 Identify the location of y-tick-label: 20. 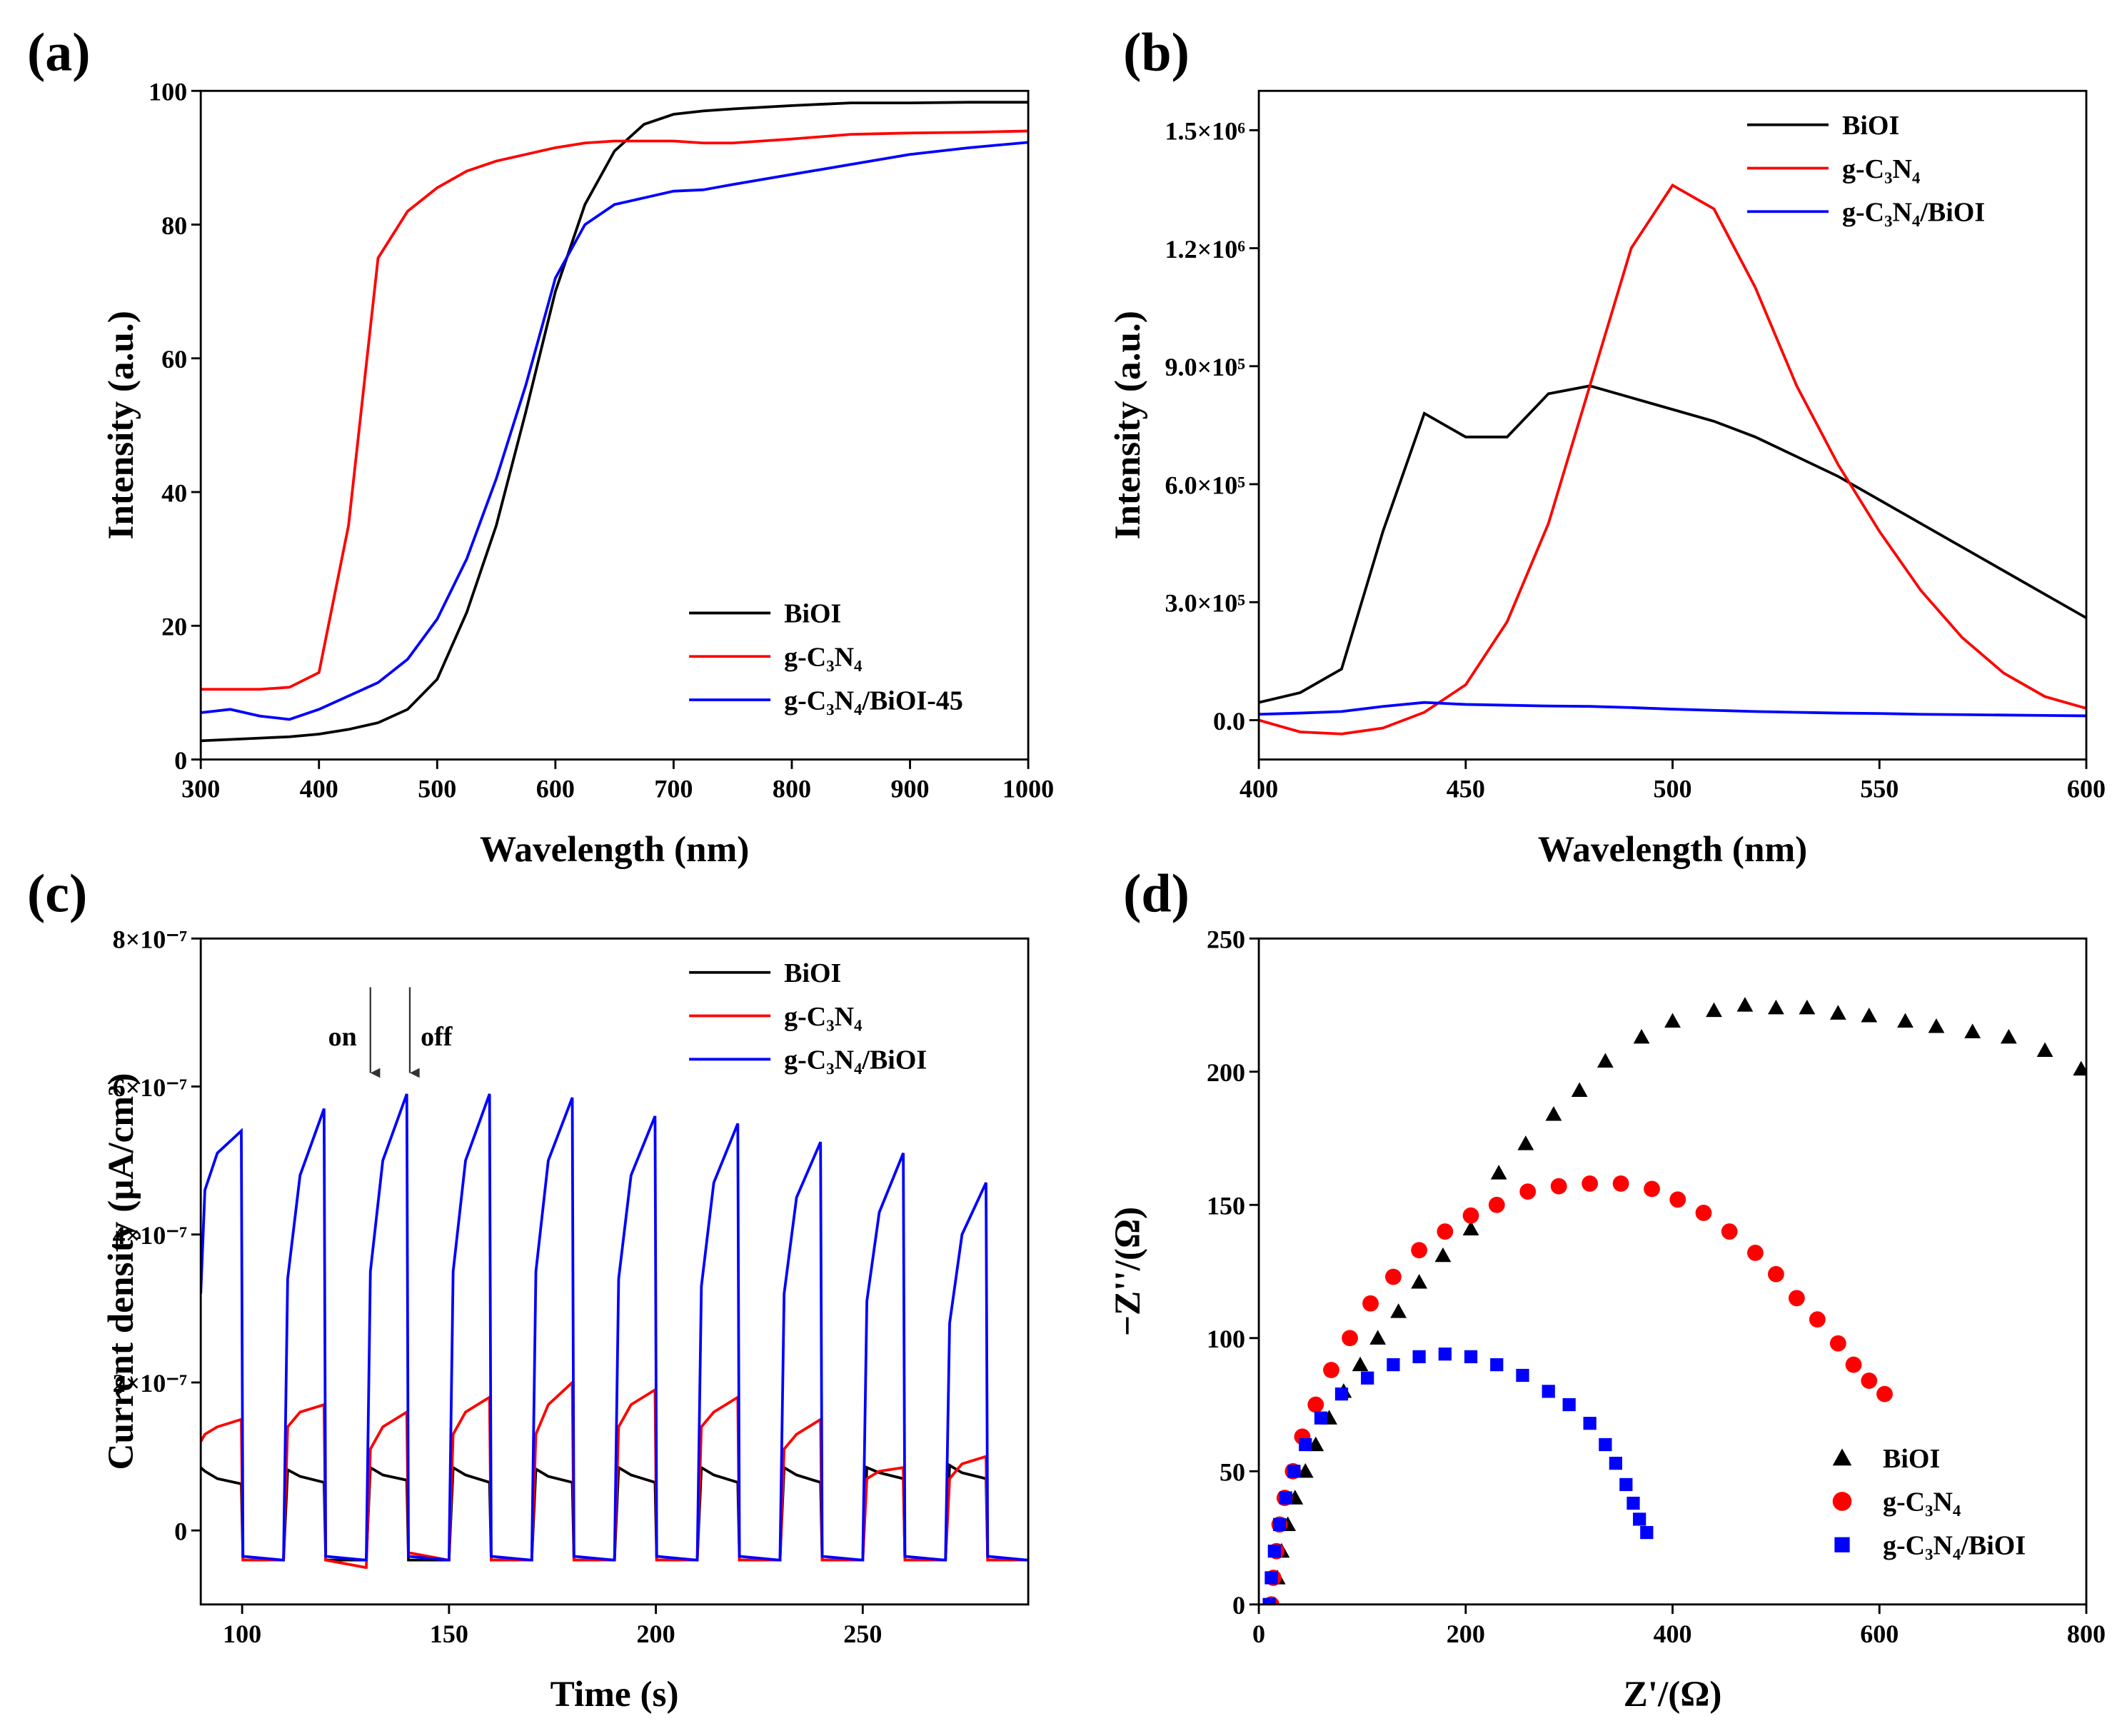
(174, 627).